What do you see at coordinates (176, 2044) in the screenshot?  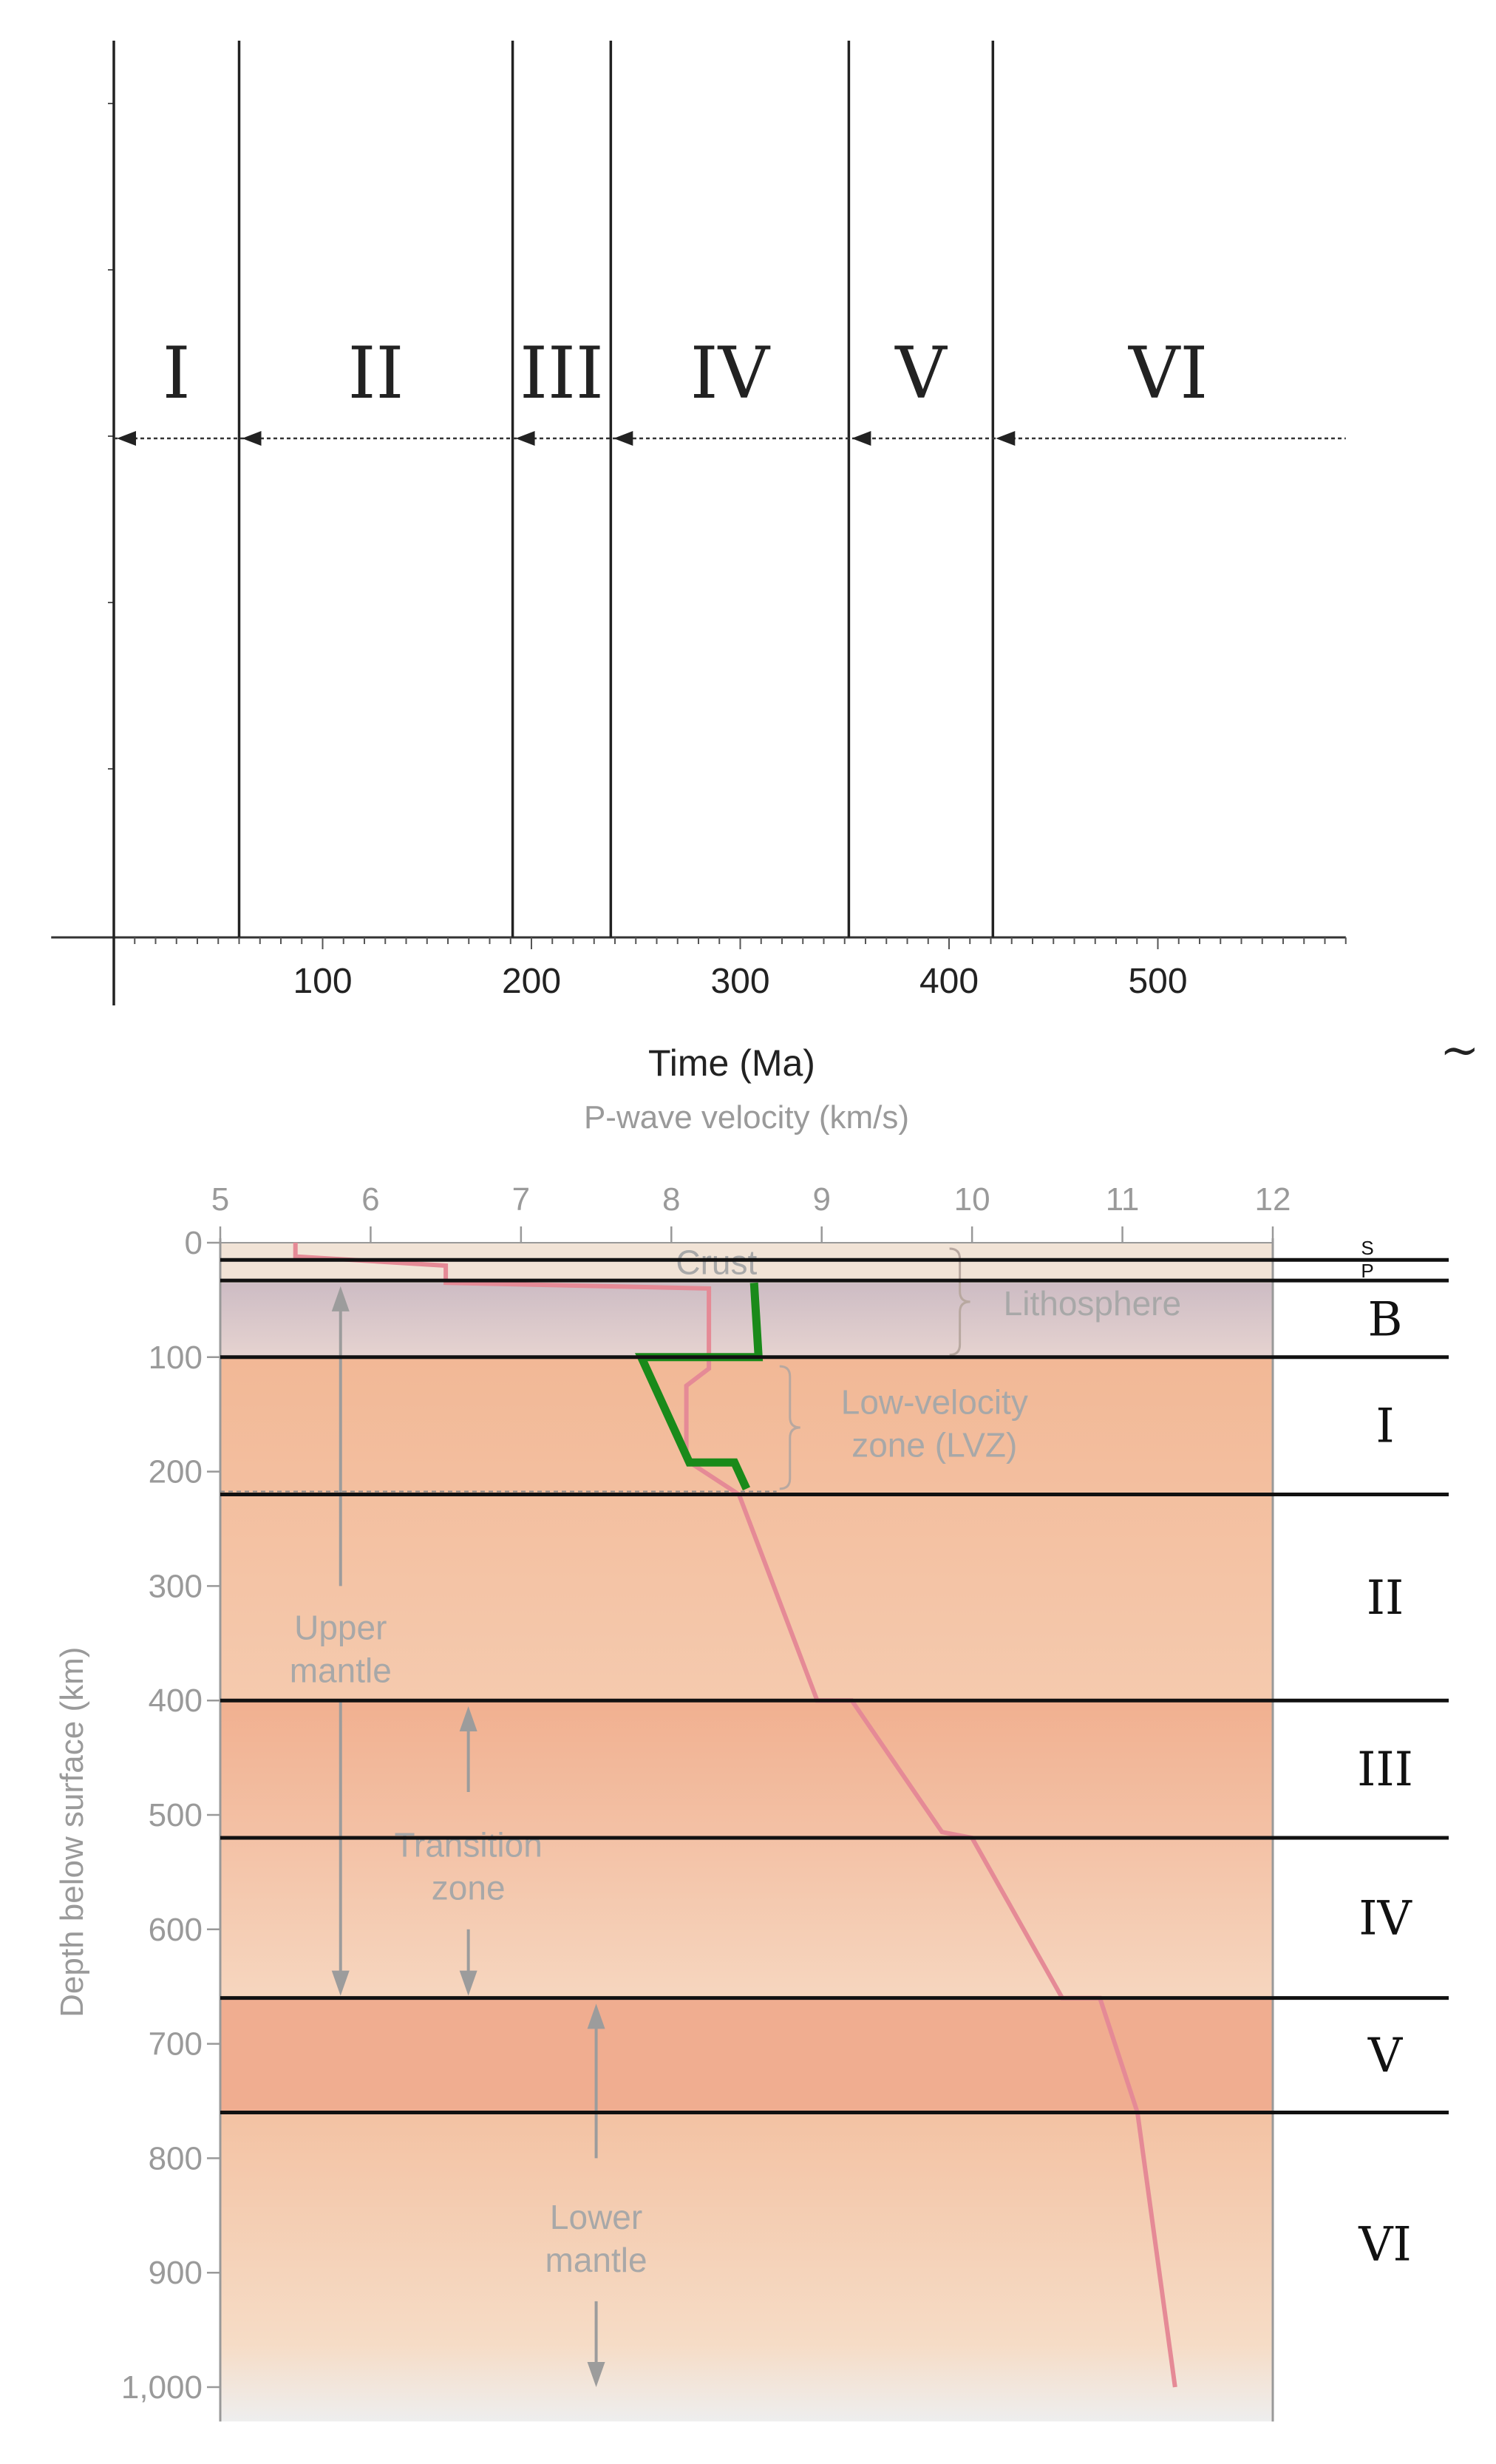 I see `depth-tick-label: 700` at bounding box center [176, 2044].